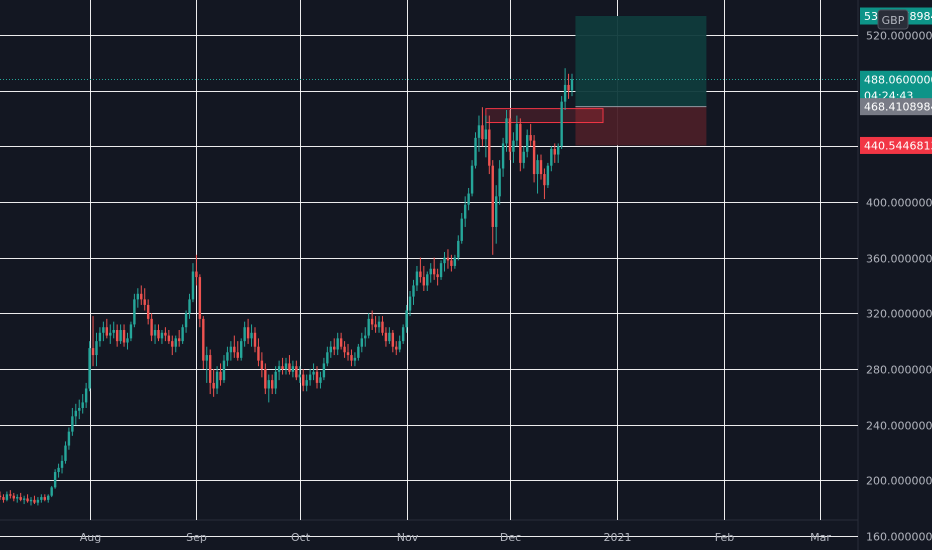 The image size is (932, 550). I want to click on resistance-zone, so click(544, 116).